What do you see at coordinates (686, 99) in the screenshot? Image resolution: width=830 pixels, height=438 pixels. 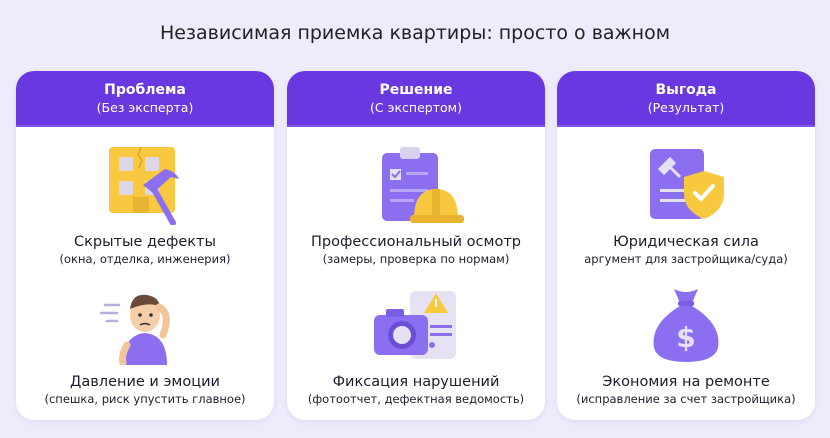 I see `column-header: Выгода (Результат)` at bounding box center [686, 99].